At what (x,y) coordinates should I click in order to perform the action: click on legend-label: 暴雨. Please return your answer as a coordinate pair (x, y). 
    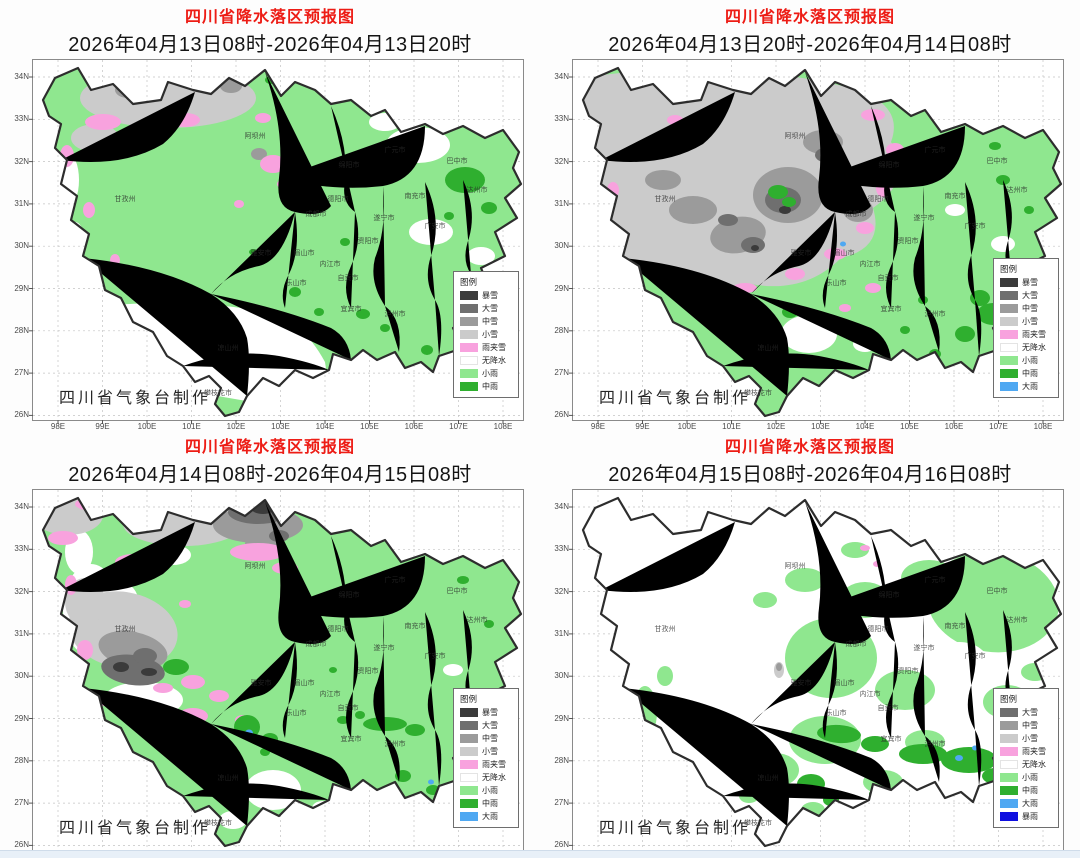
    Looking at the image, I should click on (1030, 816).